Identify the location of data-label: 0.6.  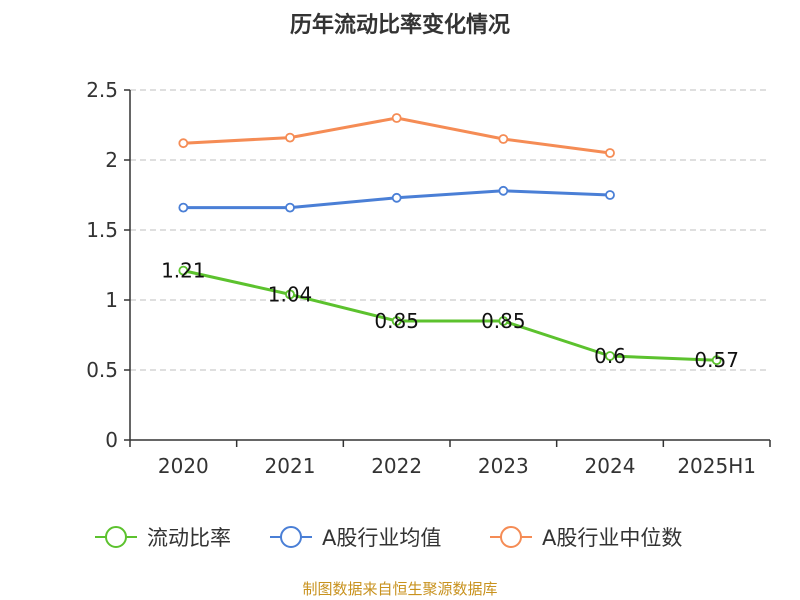
(610, 356).